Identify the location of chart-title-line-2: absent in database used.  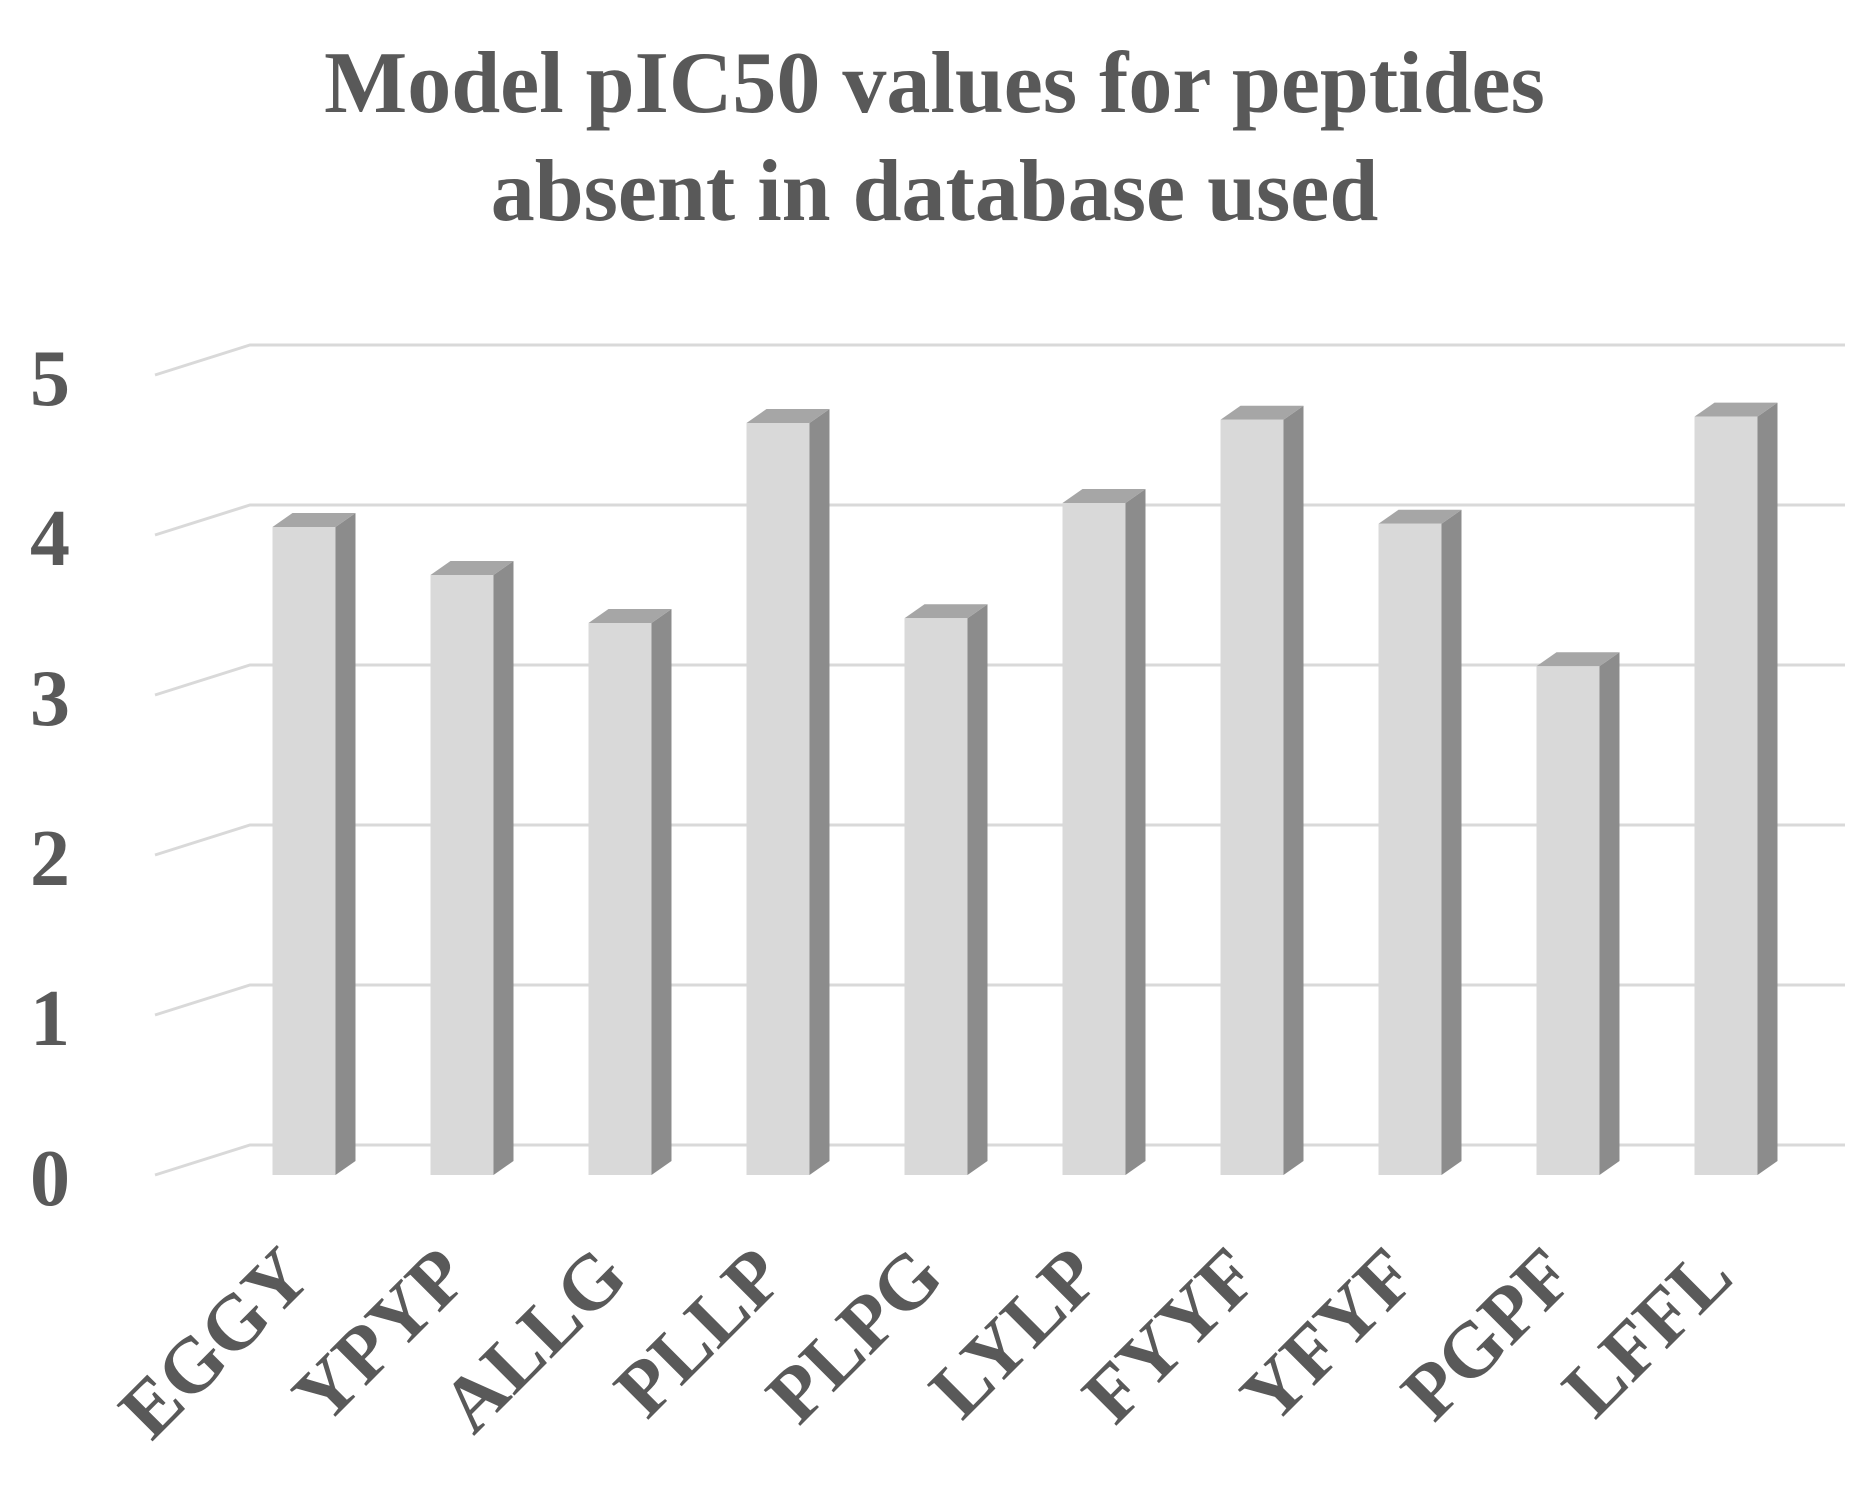
(934, 191).